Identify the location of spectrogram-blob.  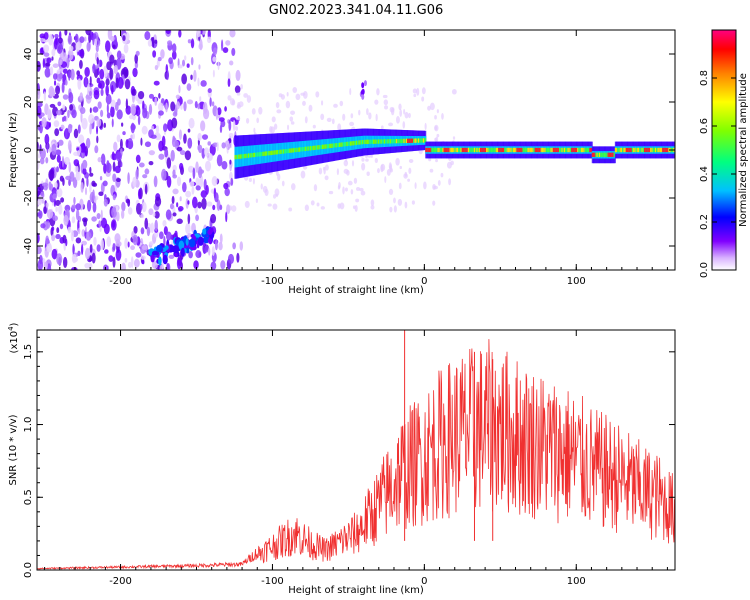
(363, 91).